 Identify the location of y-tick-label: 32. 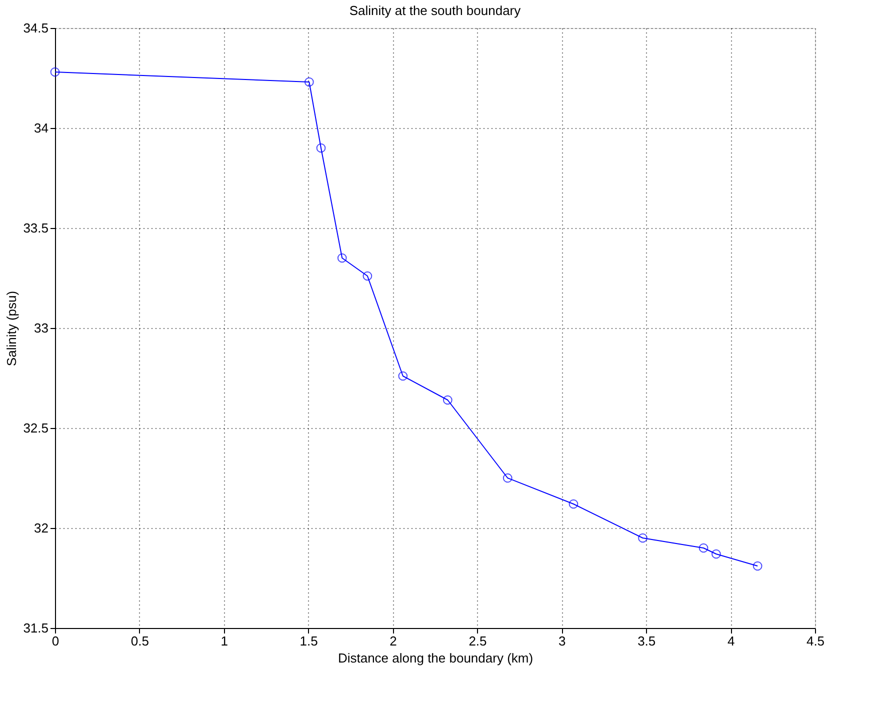
(41, 528).